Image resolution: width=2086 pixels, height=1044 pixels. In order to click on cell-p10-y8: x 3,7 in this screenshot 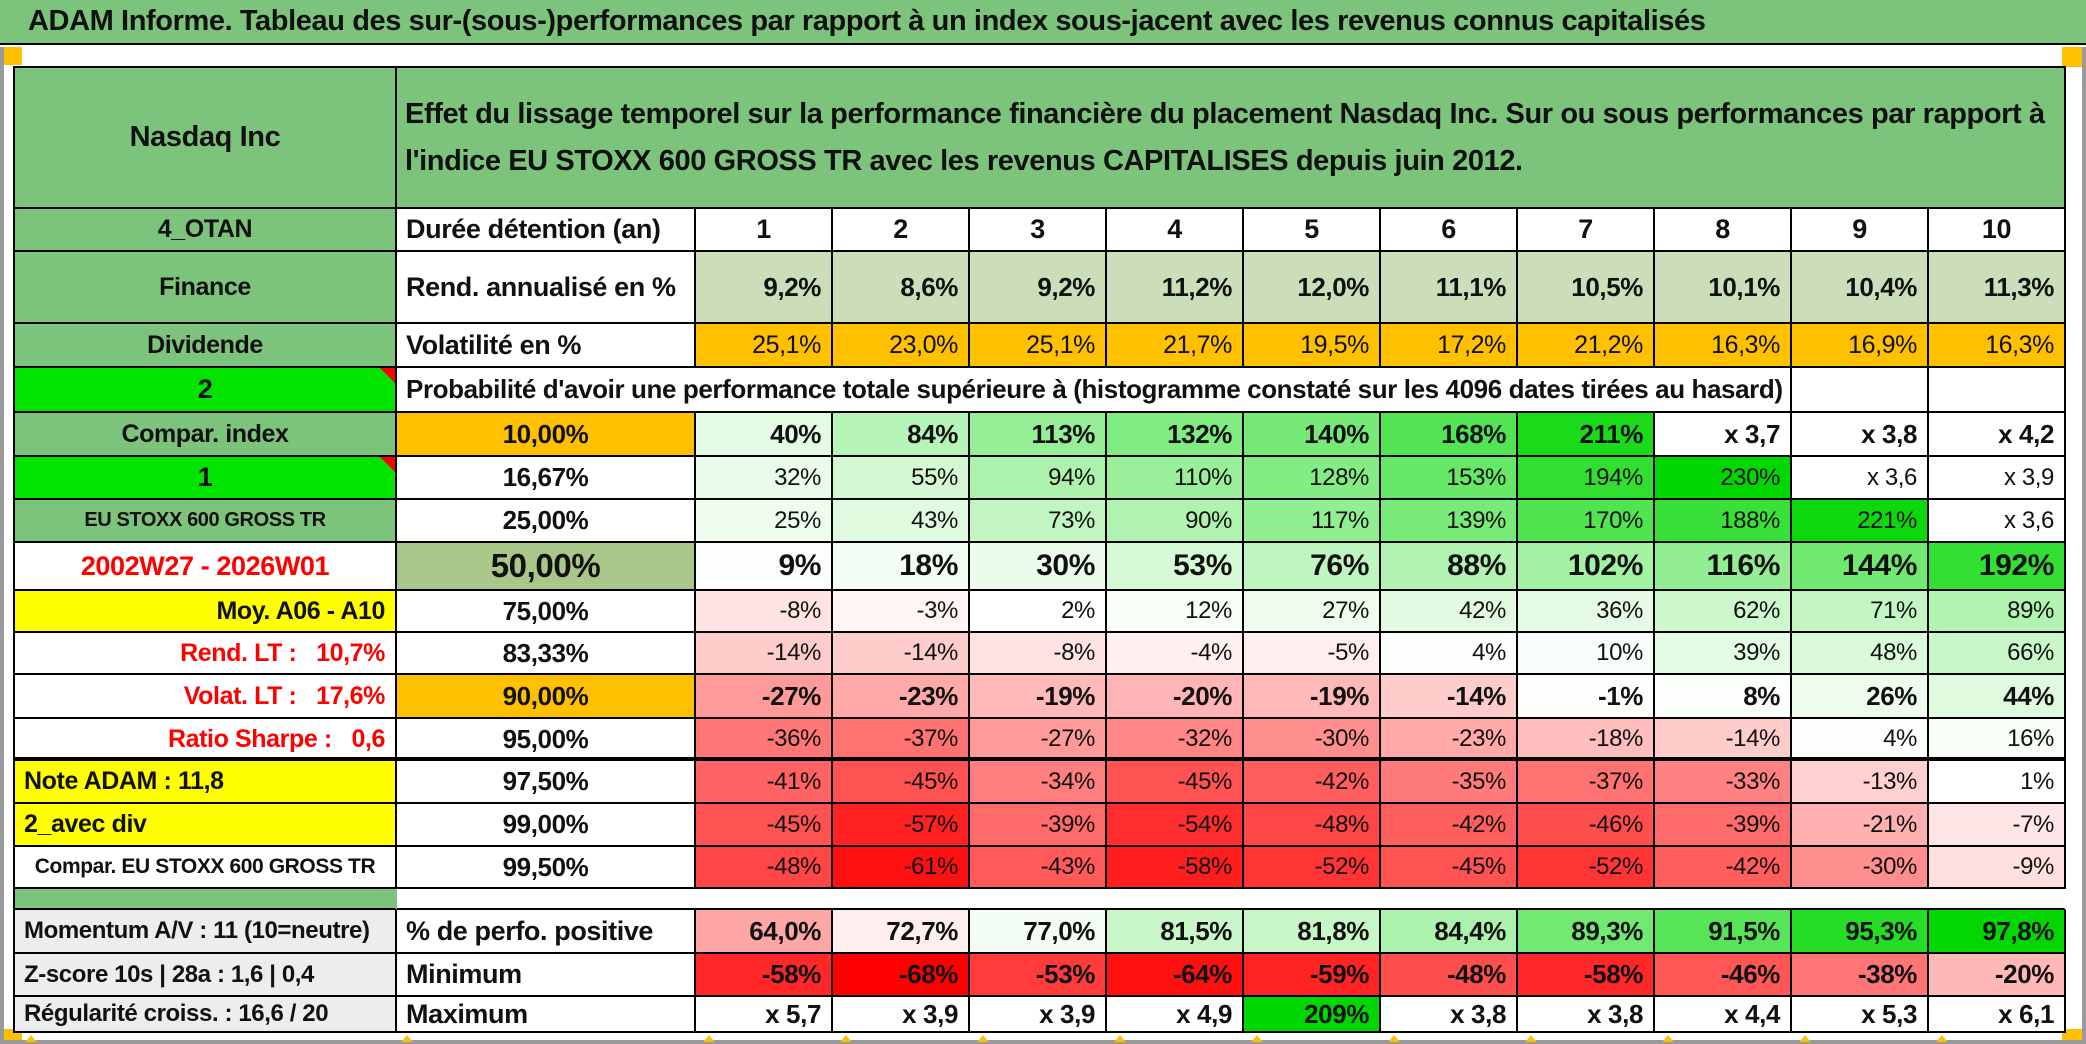, I will do `click(1723, 435)`.